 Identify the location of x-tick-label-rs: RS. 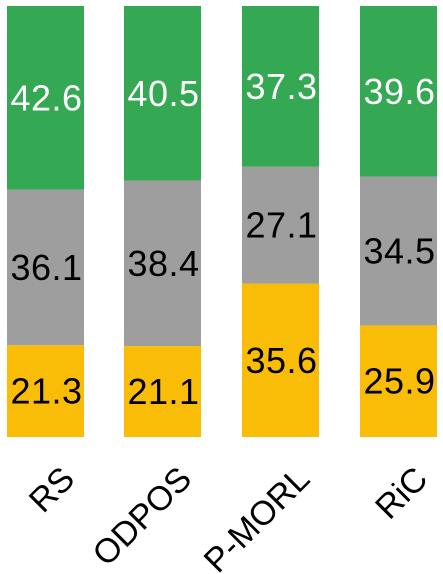
(52, 490).